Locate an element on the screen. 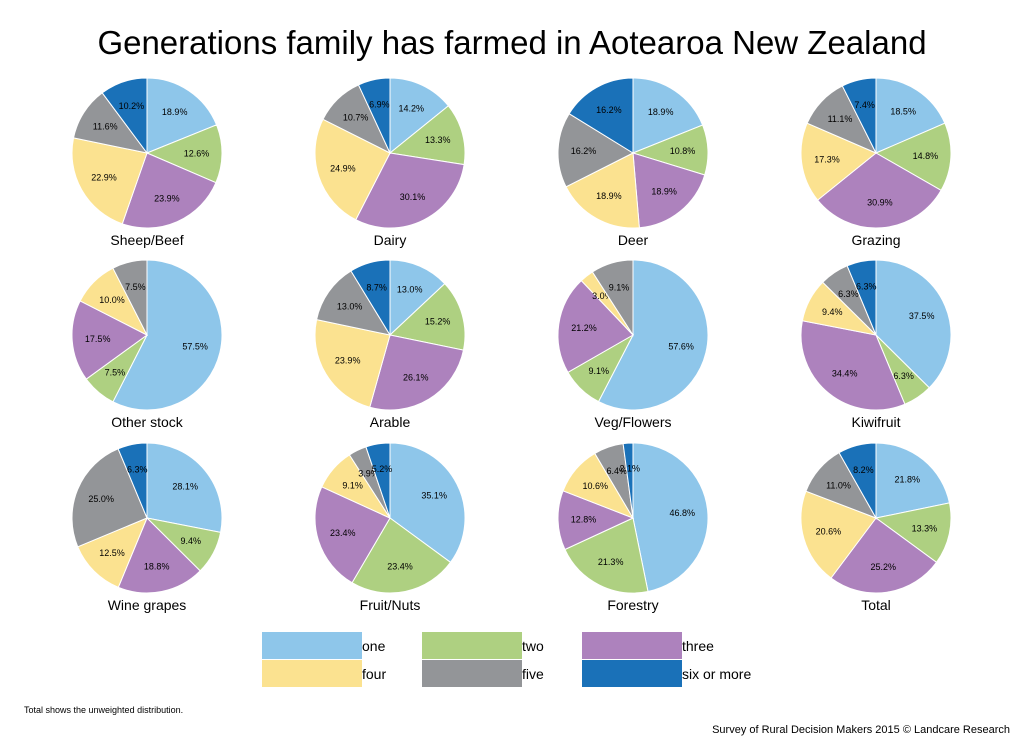  pie-title: Dairy is located at coordinates (390, 240).